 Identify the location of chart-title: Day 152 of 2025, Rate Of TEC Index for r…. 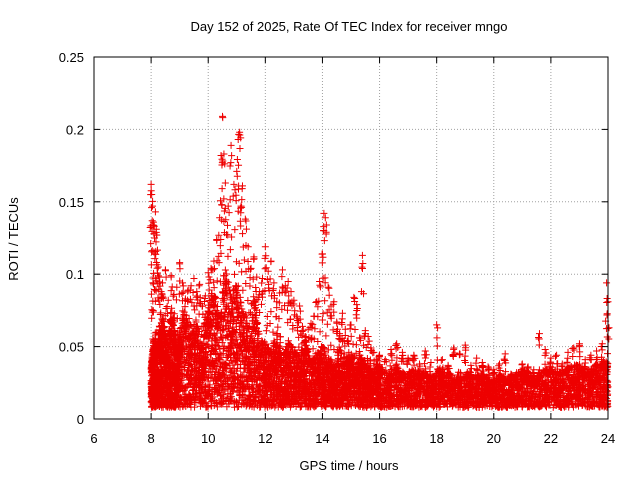
(349, 26).